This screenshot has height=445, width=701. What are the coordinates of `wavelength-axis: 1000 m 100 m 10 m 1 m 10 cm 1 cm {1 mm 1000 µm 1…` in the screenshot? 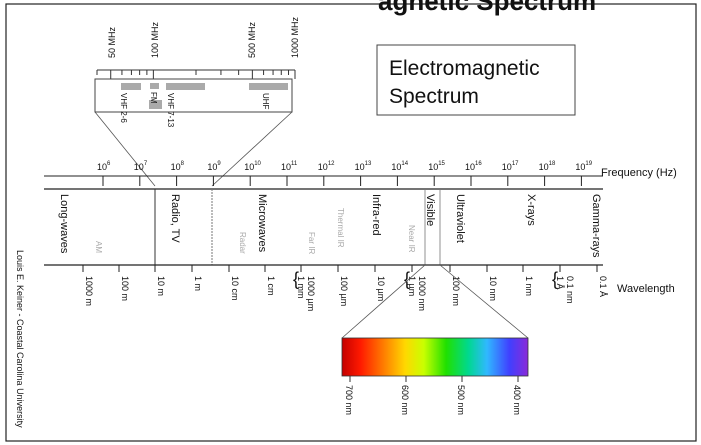 It's located at (326, 287).